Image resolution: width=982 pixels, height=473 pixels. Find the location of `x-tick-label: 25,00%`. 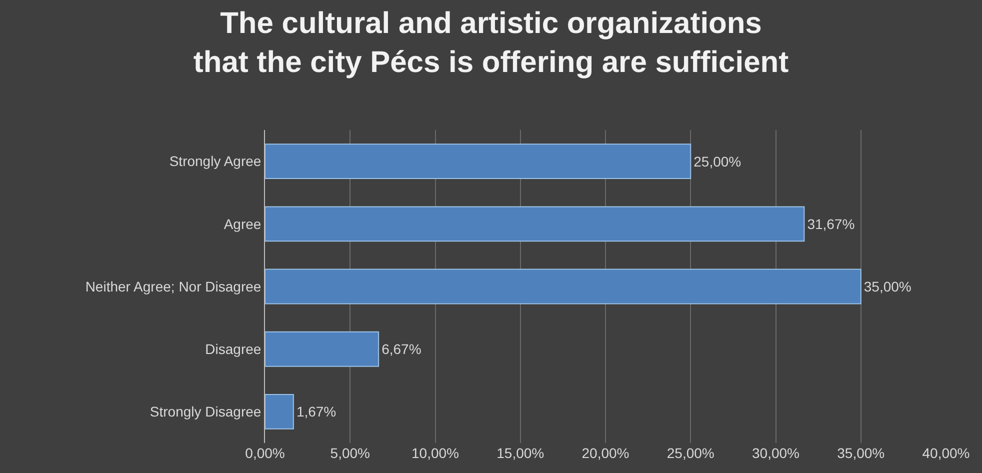

x-tick-label: 25,00% is located at coordinates (690, 453).